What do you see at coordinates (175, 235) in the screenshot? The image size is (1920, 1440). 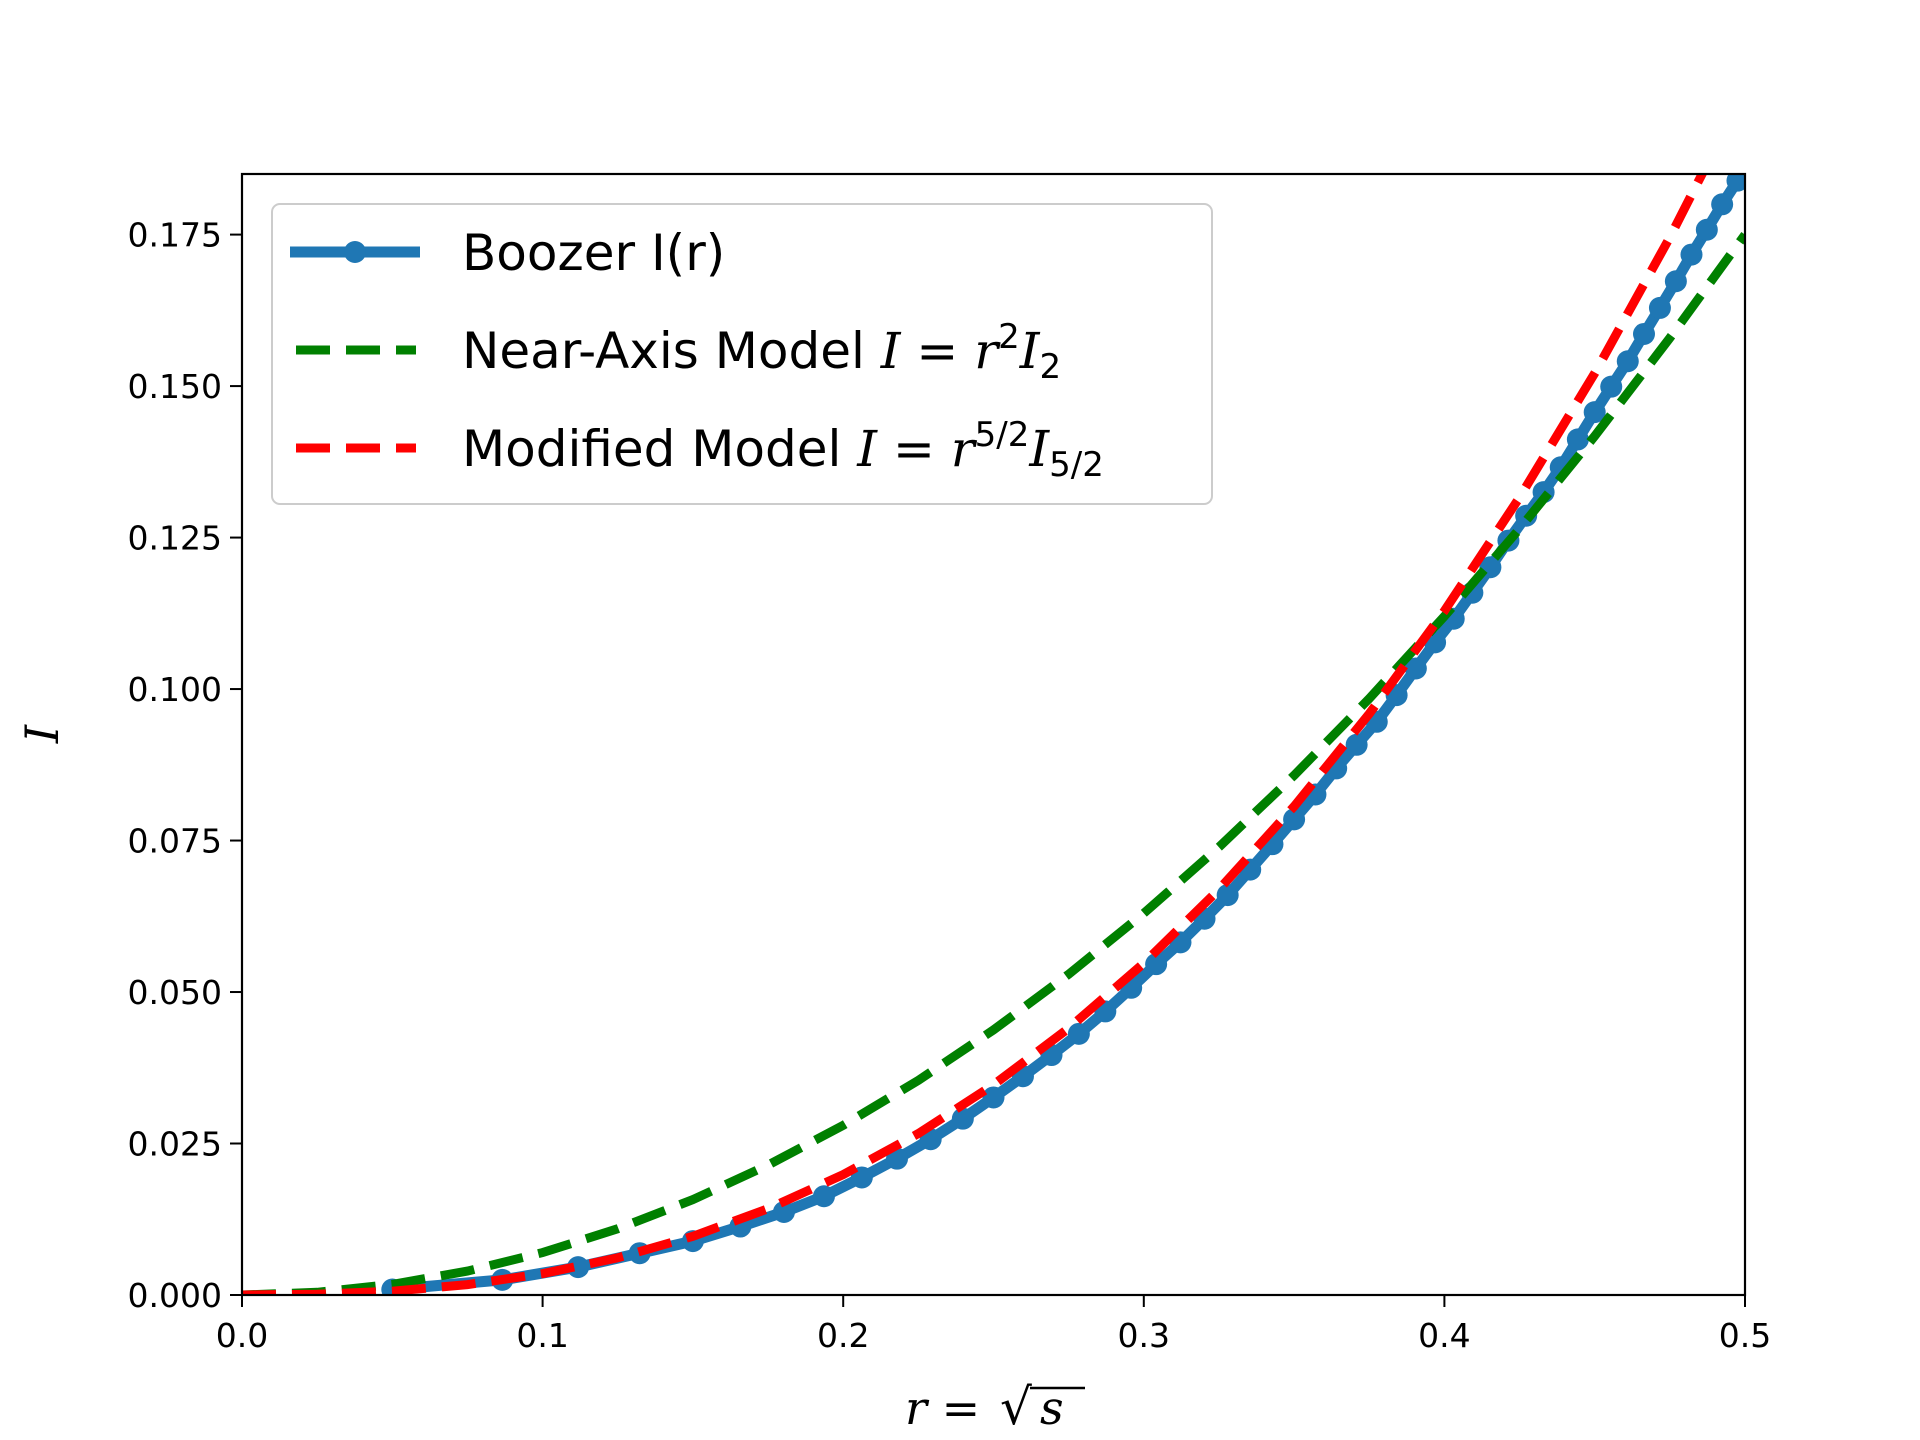 I see `y-tick-label: 0.175` at bounding box center [175, 235].